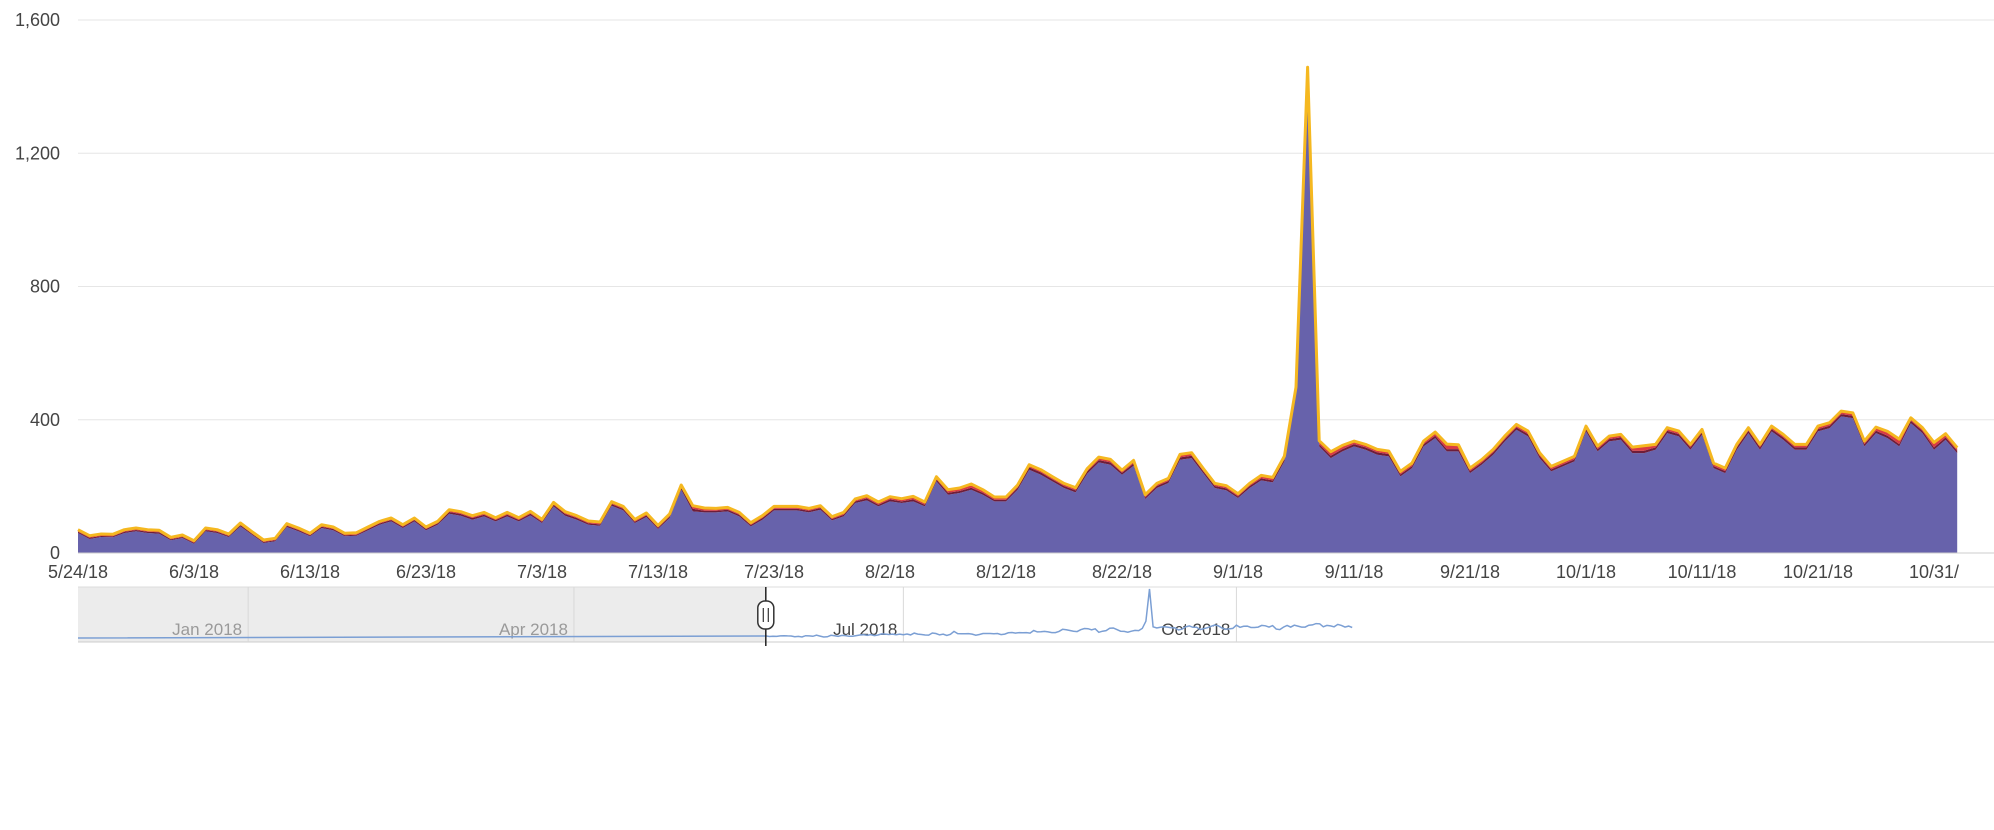 The image size is (1994, 830). I want to click on x-tick-label: 8/22/18, so click(1122, 572).